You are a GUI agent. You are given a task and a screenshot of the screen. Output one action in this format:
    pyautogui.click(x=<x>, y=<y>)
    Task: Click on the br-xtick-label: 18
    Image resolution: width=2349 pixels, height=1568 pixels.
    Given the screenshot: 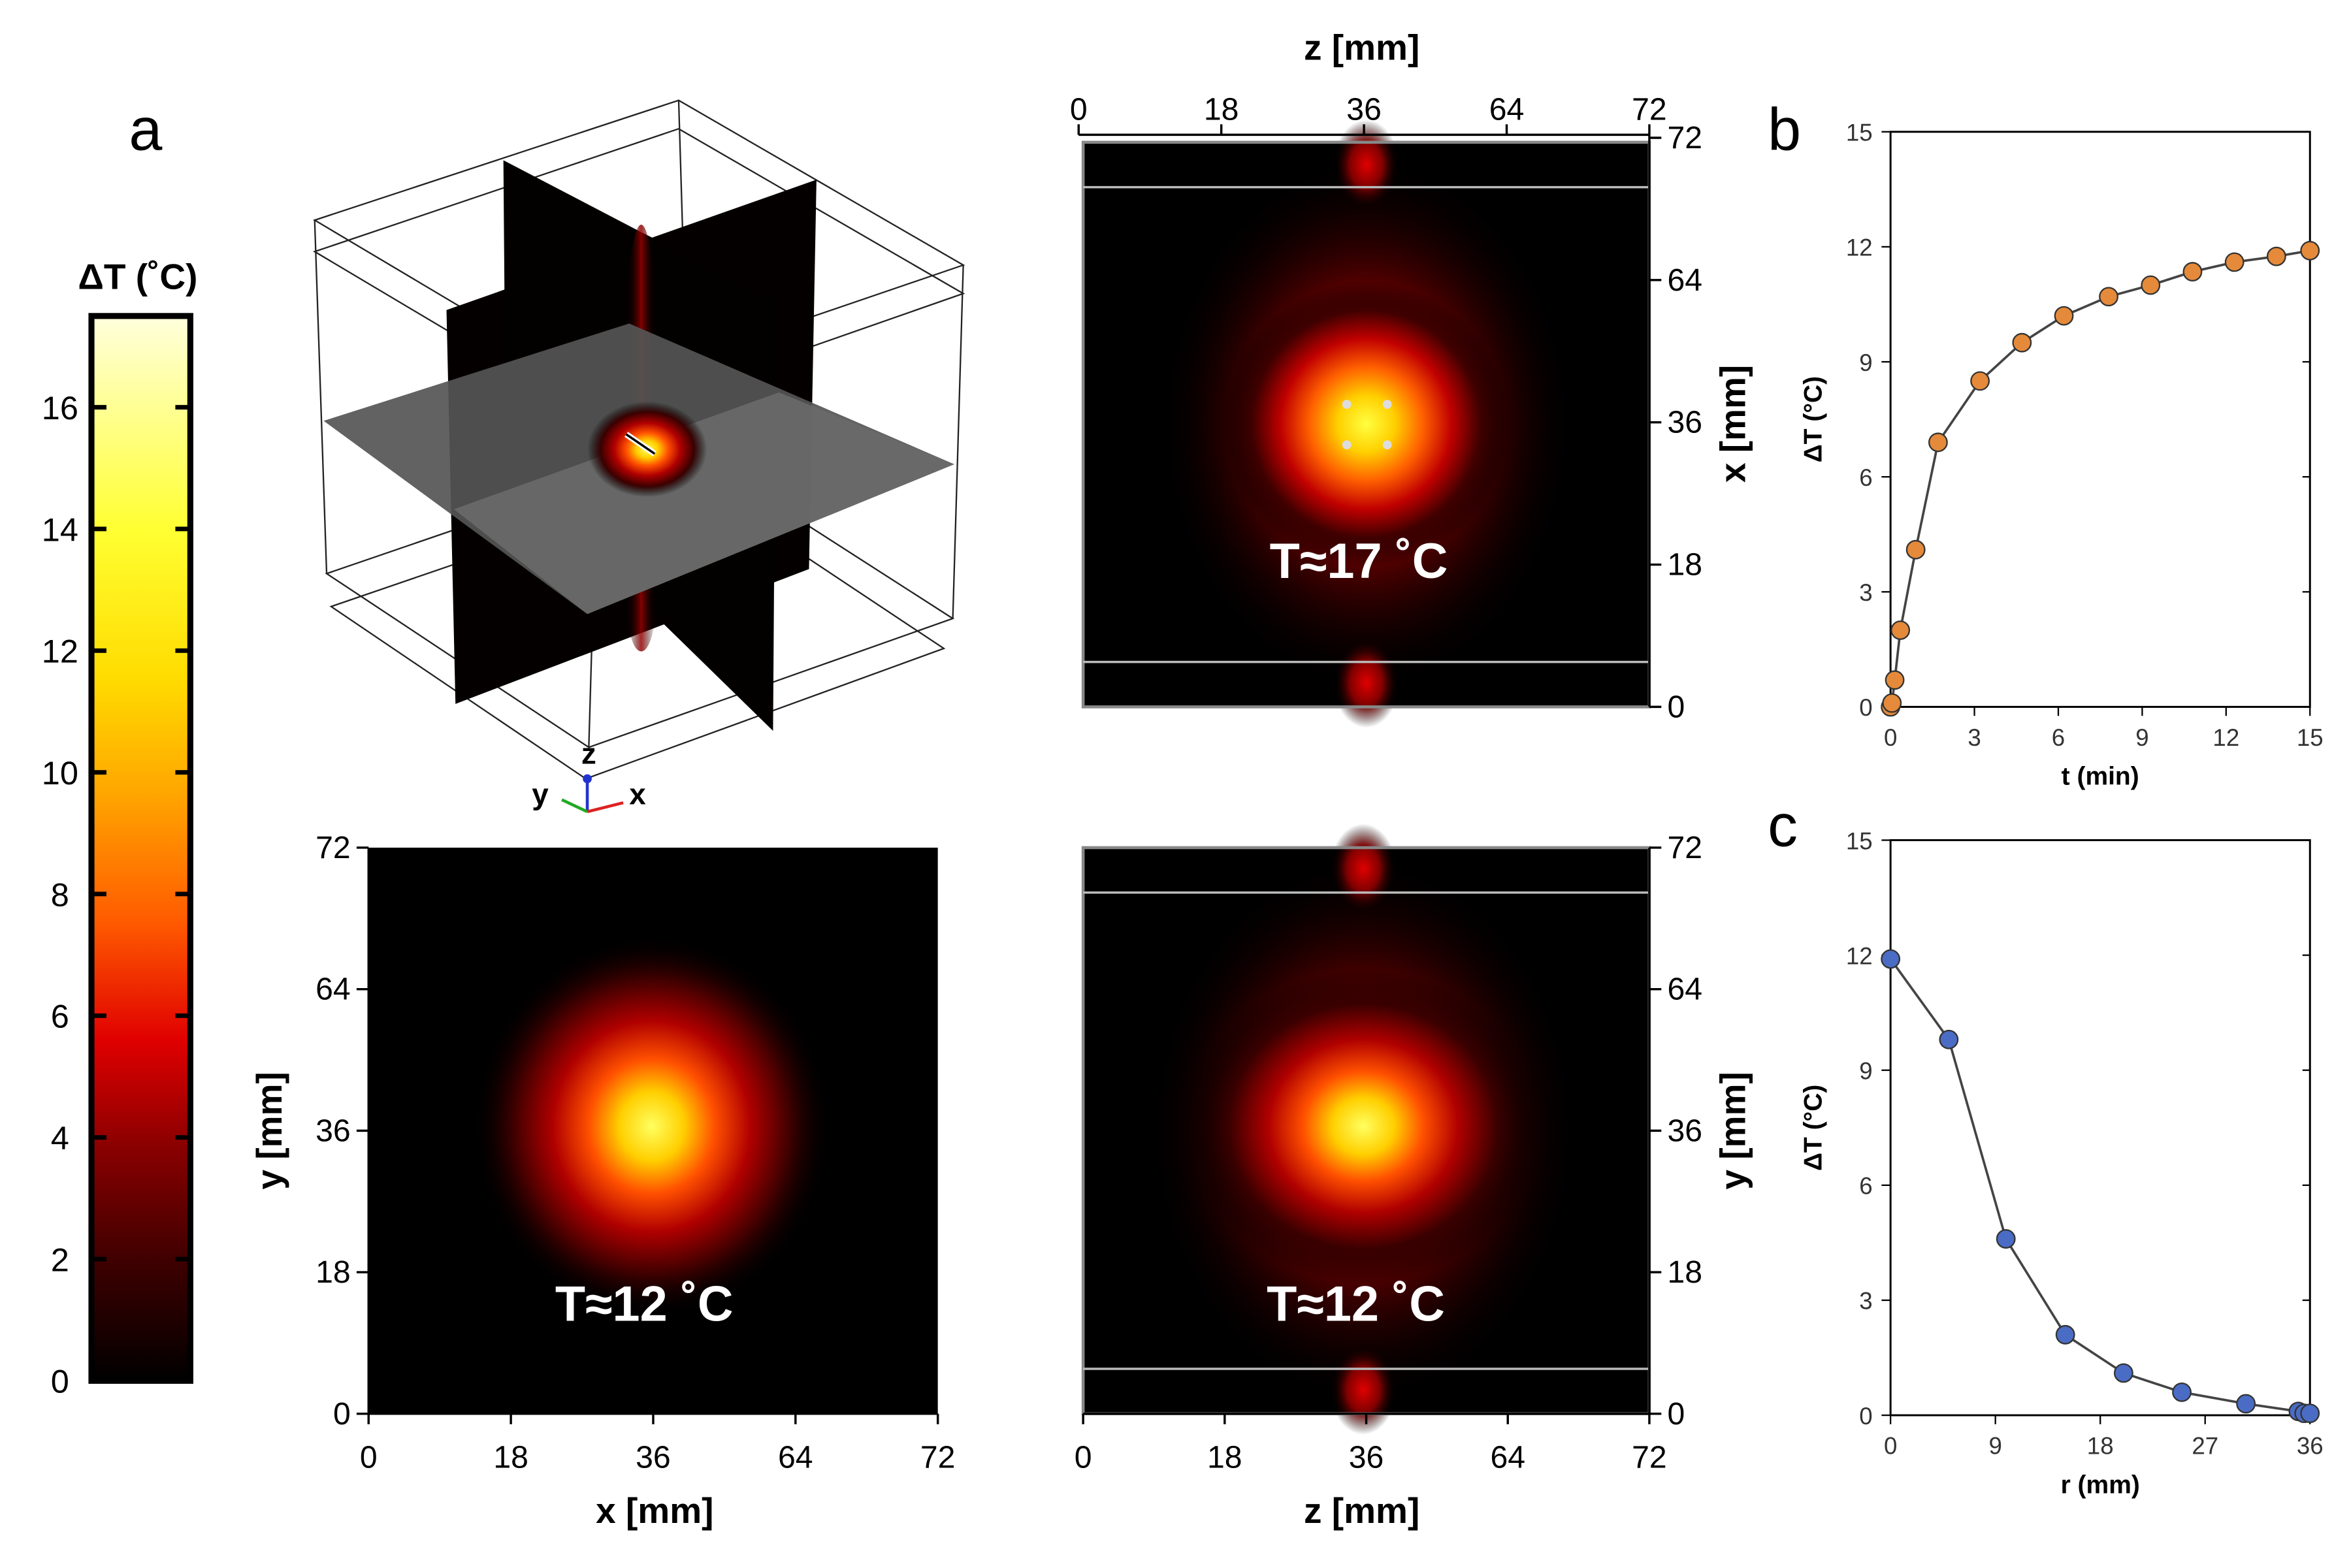 What is the action you would take?
    pyautogui.click(x=1224, y=1457)
    